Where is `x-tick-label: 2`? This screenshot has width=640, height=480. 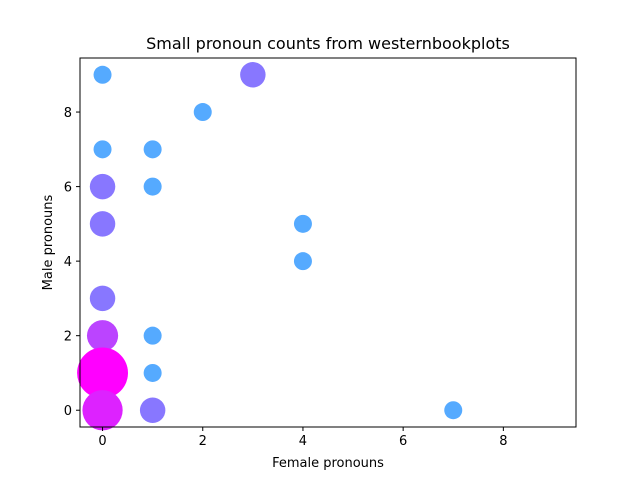 x-tick-label: 2 is located at coordinates (203, 441).